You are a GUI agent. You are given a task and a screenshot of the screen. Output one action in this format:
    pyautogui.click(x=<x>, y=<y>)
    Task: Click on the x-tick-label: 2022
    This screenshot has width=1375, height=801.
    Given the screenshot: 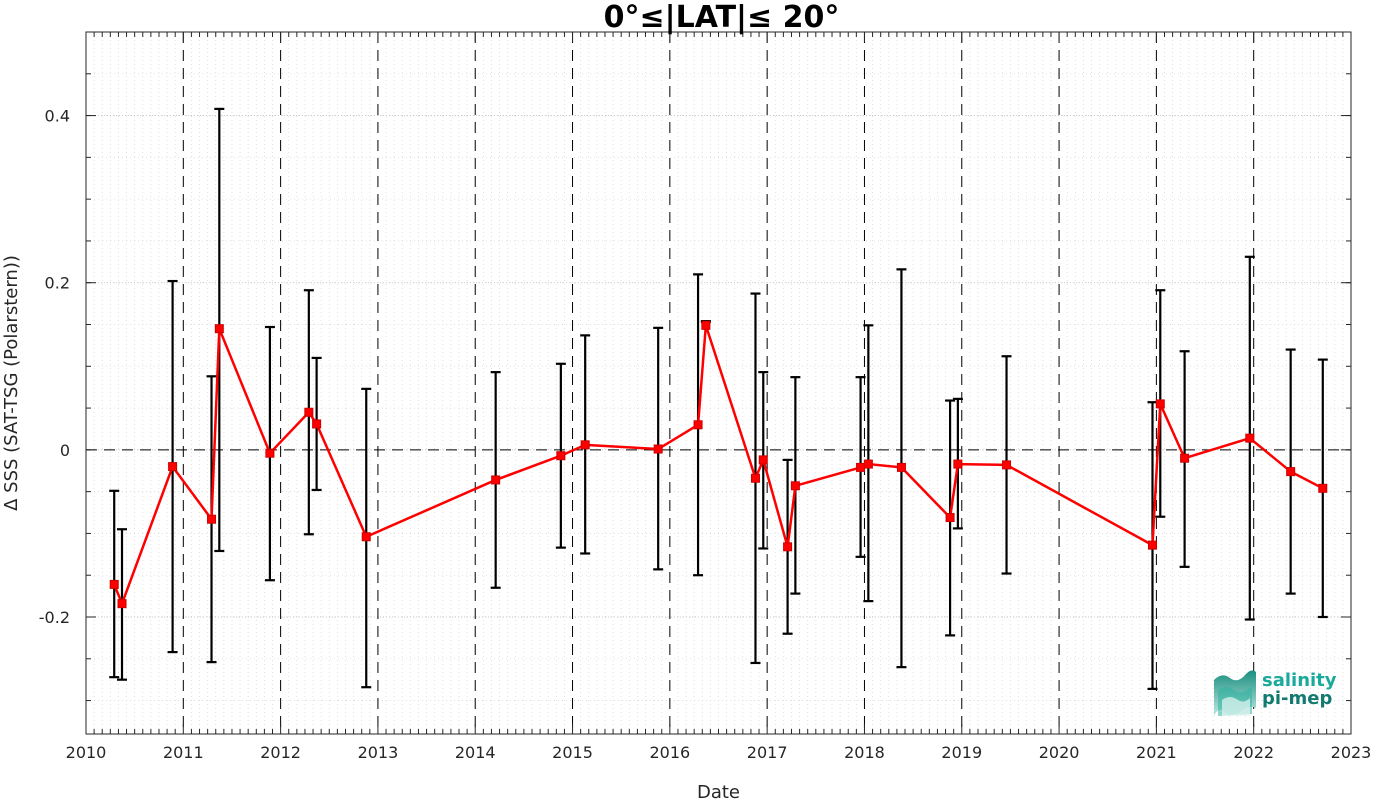 What is the action you would take?
    pyautogui.click(x=1253, y=752)
    